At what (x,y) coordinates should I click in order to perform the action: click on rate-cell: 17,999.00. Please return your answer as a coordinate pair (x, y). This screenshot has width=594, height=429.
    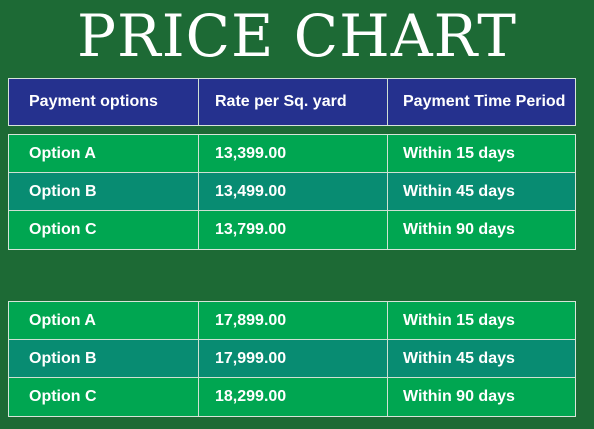
    Looking at the image, I should click on (293, 358).